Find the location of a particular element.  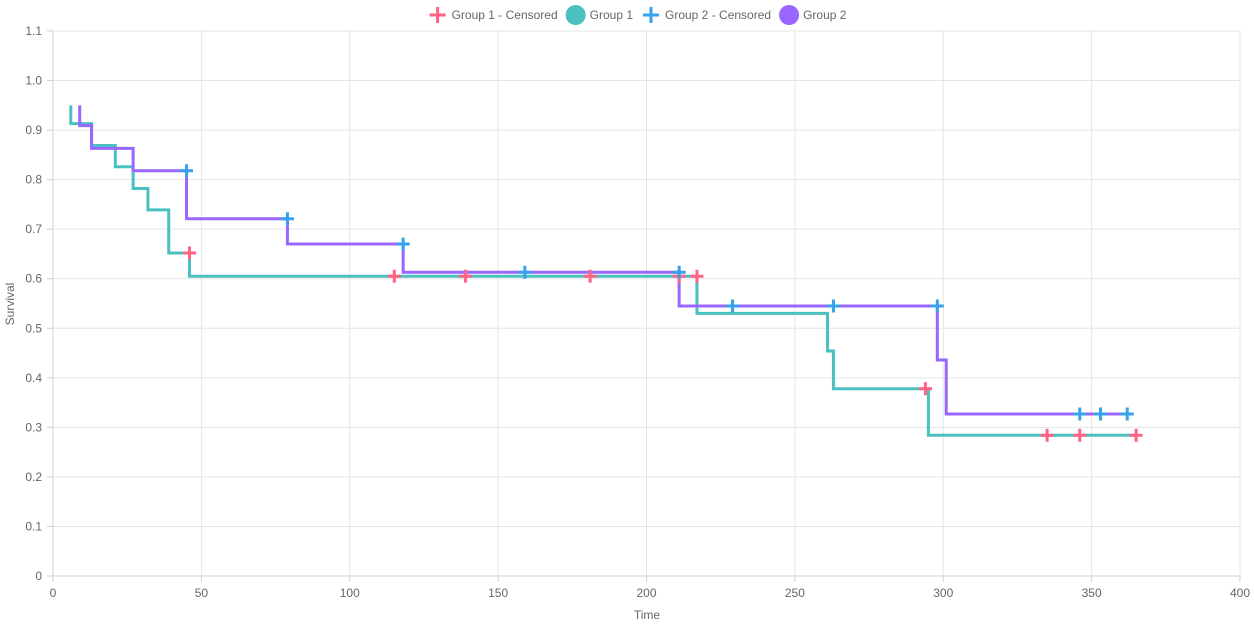

y-tick-label: 1.0 is located at coordinates (33, 81).